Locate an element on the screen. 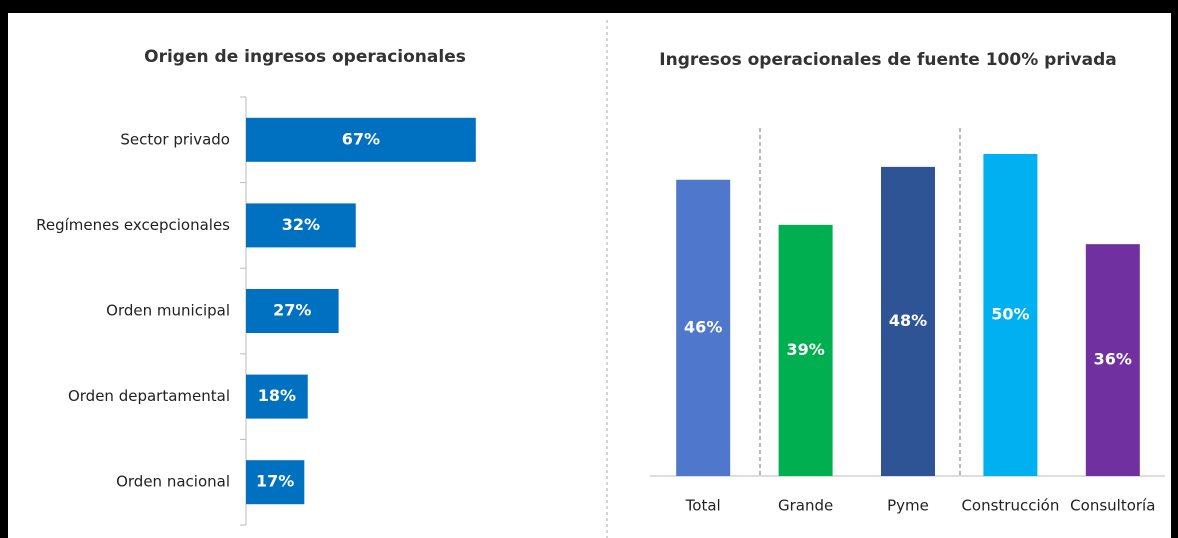 The width and height of the screenshot is (1178, 538). value-label: 67% is located at coordinates (361, 138).